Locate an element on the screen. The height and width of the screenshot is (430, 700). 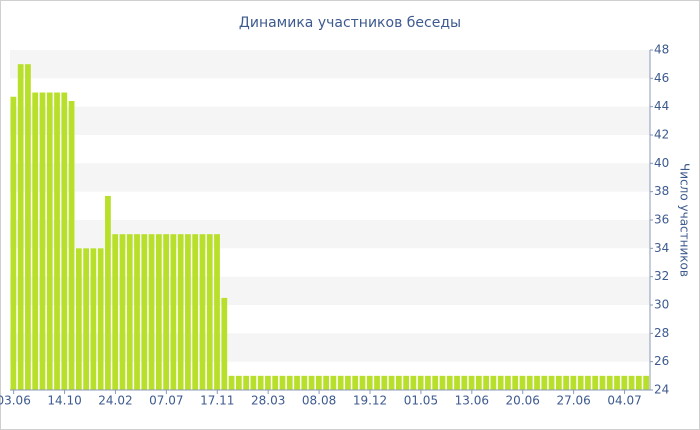
y-tick-label: 38 is located at coordinates (661, 191).